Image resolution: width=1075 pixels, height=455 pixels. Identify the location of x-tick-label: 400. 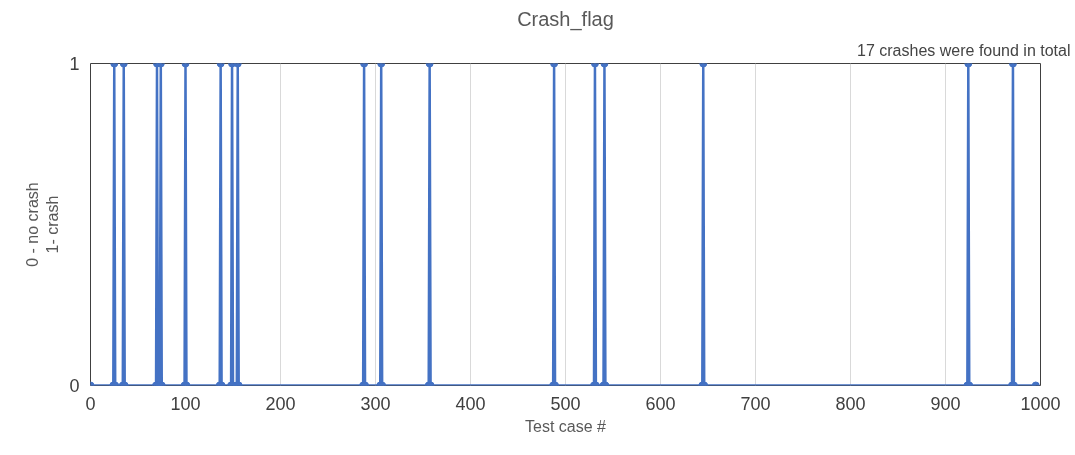
(470, 403).